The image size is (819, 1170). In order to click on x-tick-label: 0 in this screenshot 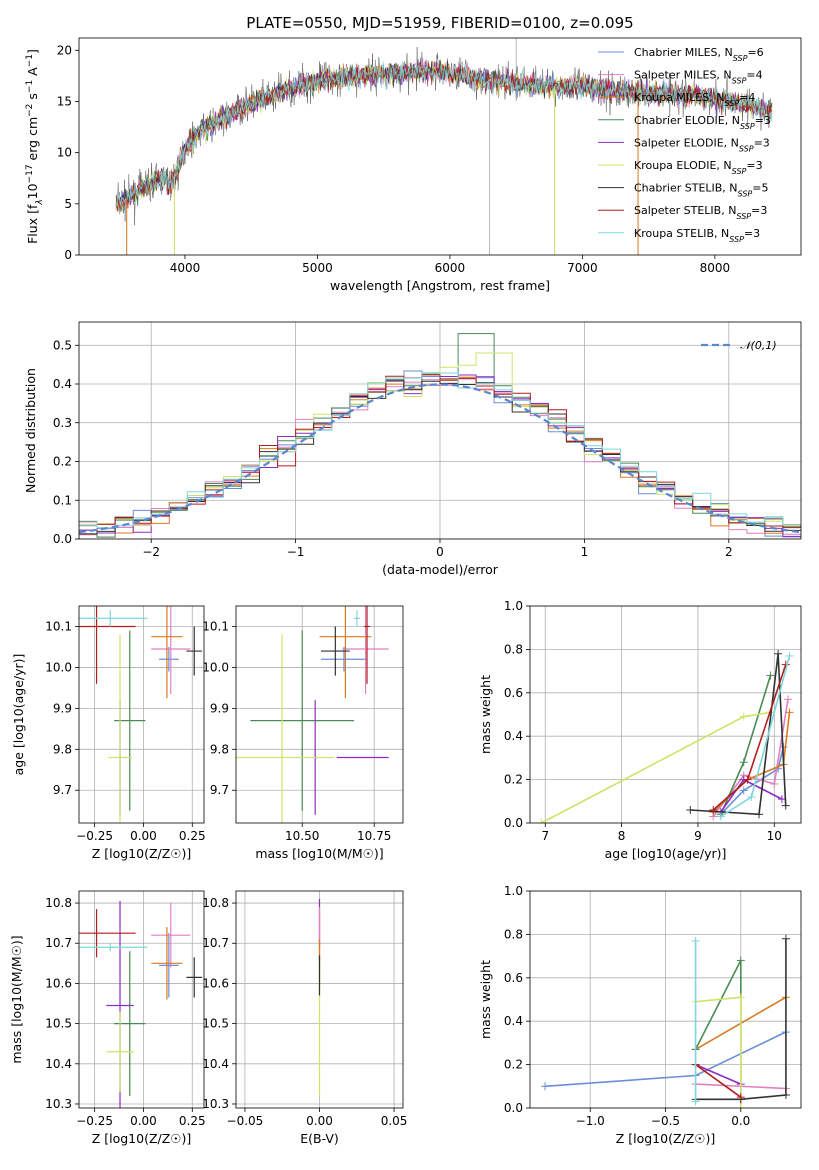, I will do `click(440, 552)`.